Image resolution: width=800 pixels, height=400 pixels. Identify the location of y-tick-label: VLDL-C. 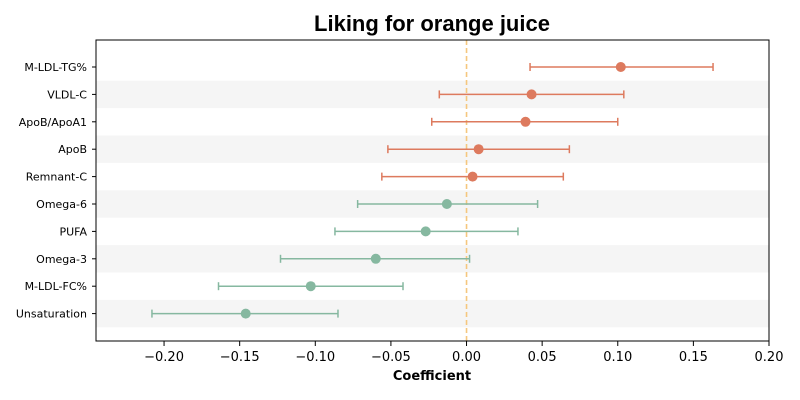
(67, 94).